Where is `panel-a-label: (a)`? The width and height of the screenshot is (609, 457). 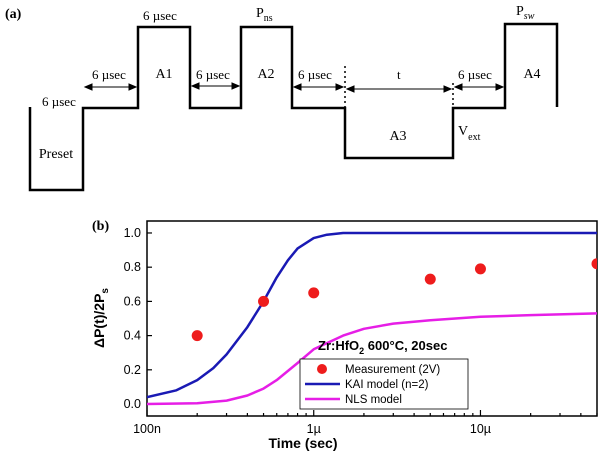 panel-a-label: (a) is located at coordinates (13, 14).